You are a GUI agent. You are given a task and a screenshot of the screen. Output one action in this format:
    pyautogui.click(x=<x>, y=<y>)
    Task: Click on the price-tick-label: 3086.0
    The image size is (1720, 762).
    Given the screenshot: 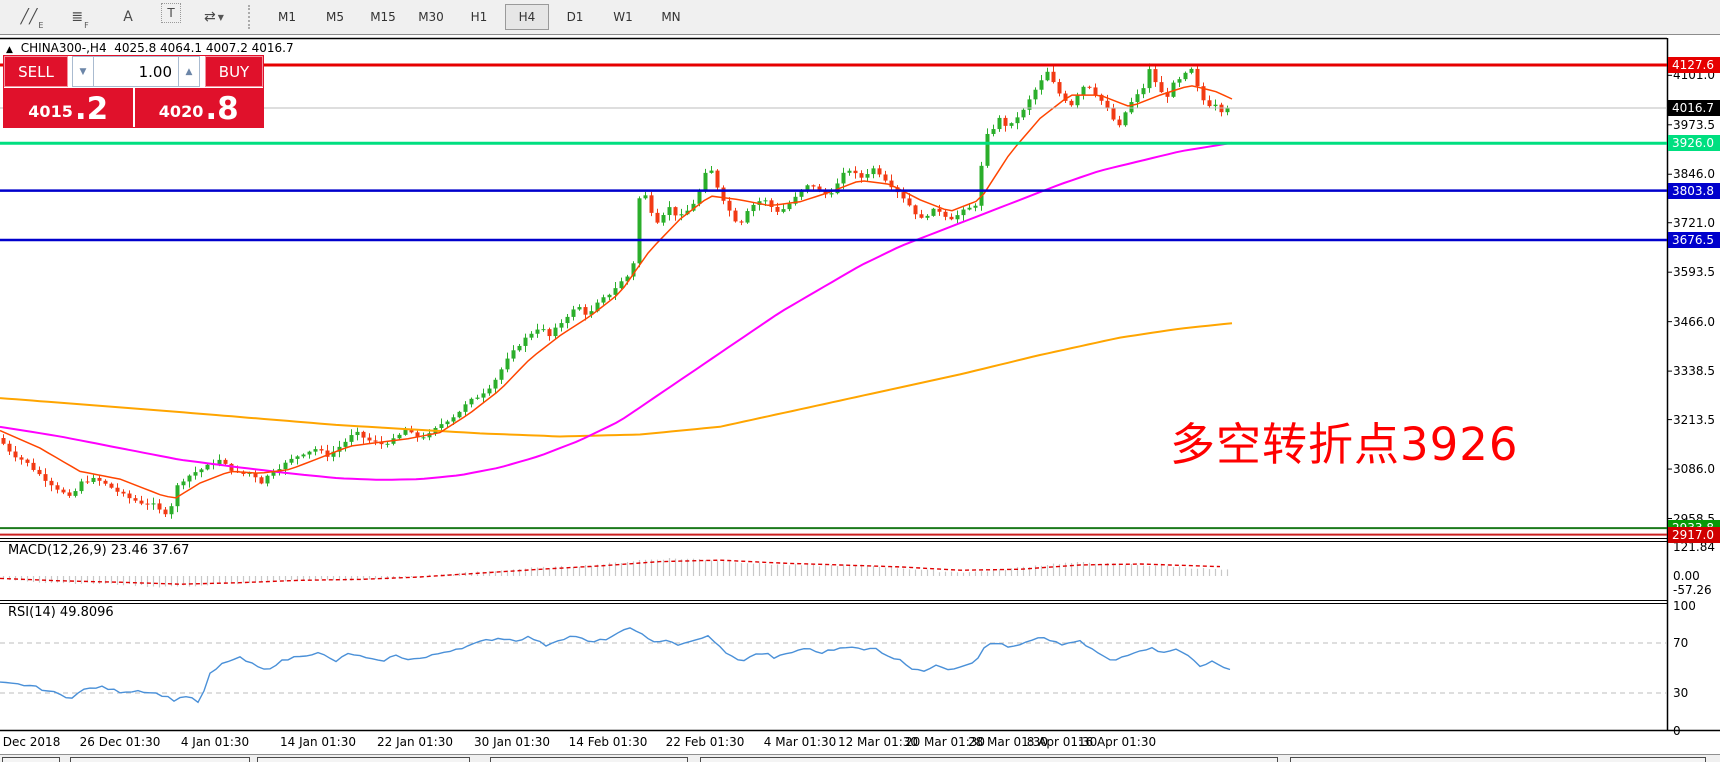 What is the action you would take?
    pyautogui.click(x=1694, y=469)
    